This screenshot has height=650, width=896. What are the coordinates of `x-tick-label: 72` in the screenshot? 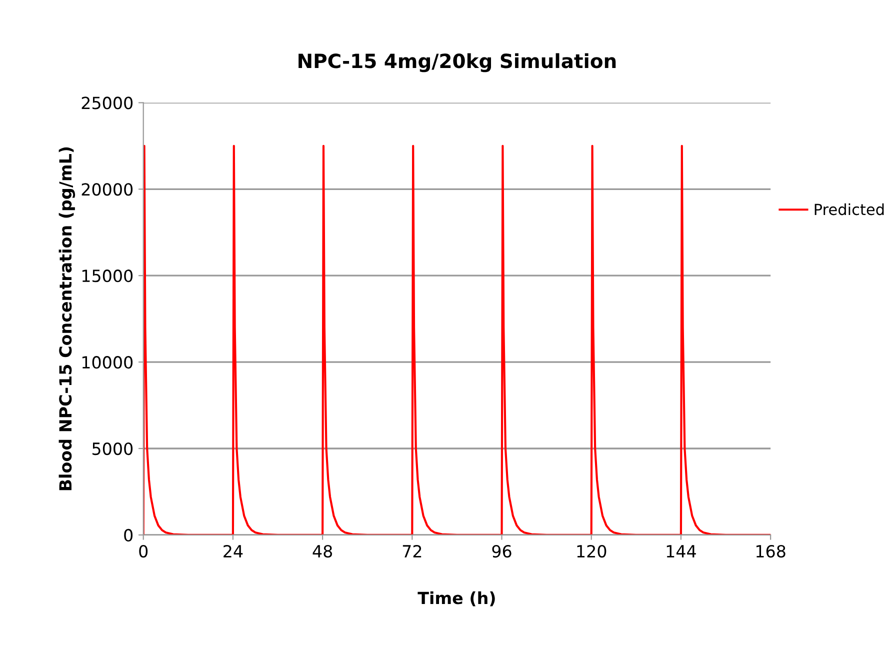 It's located at (412, 551).